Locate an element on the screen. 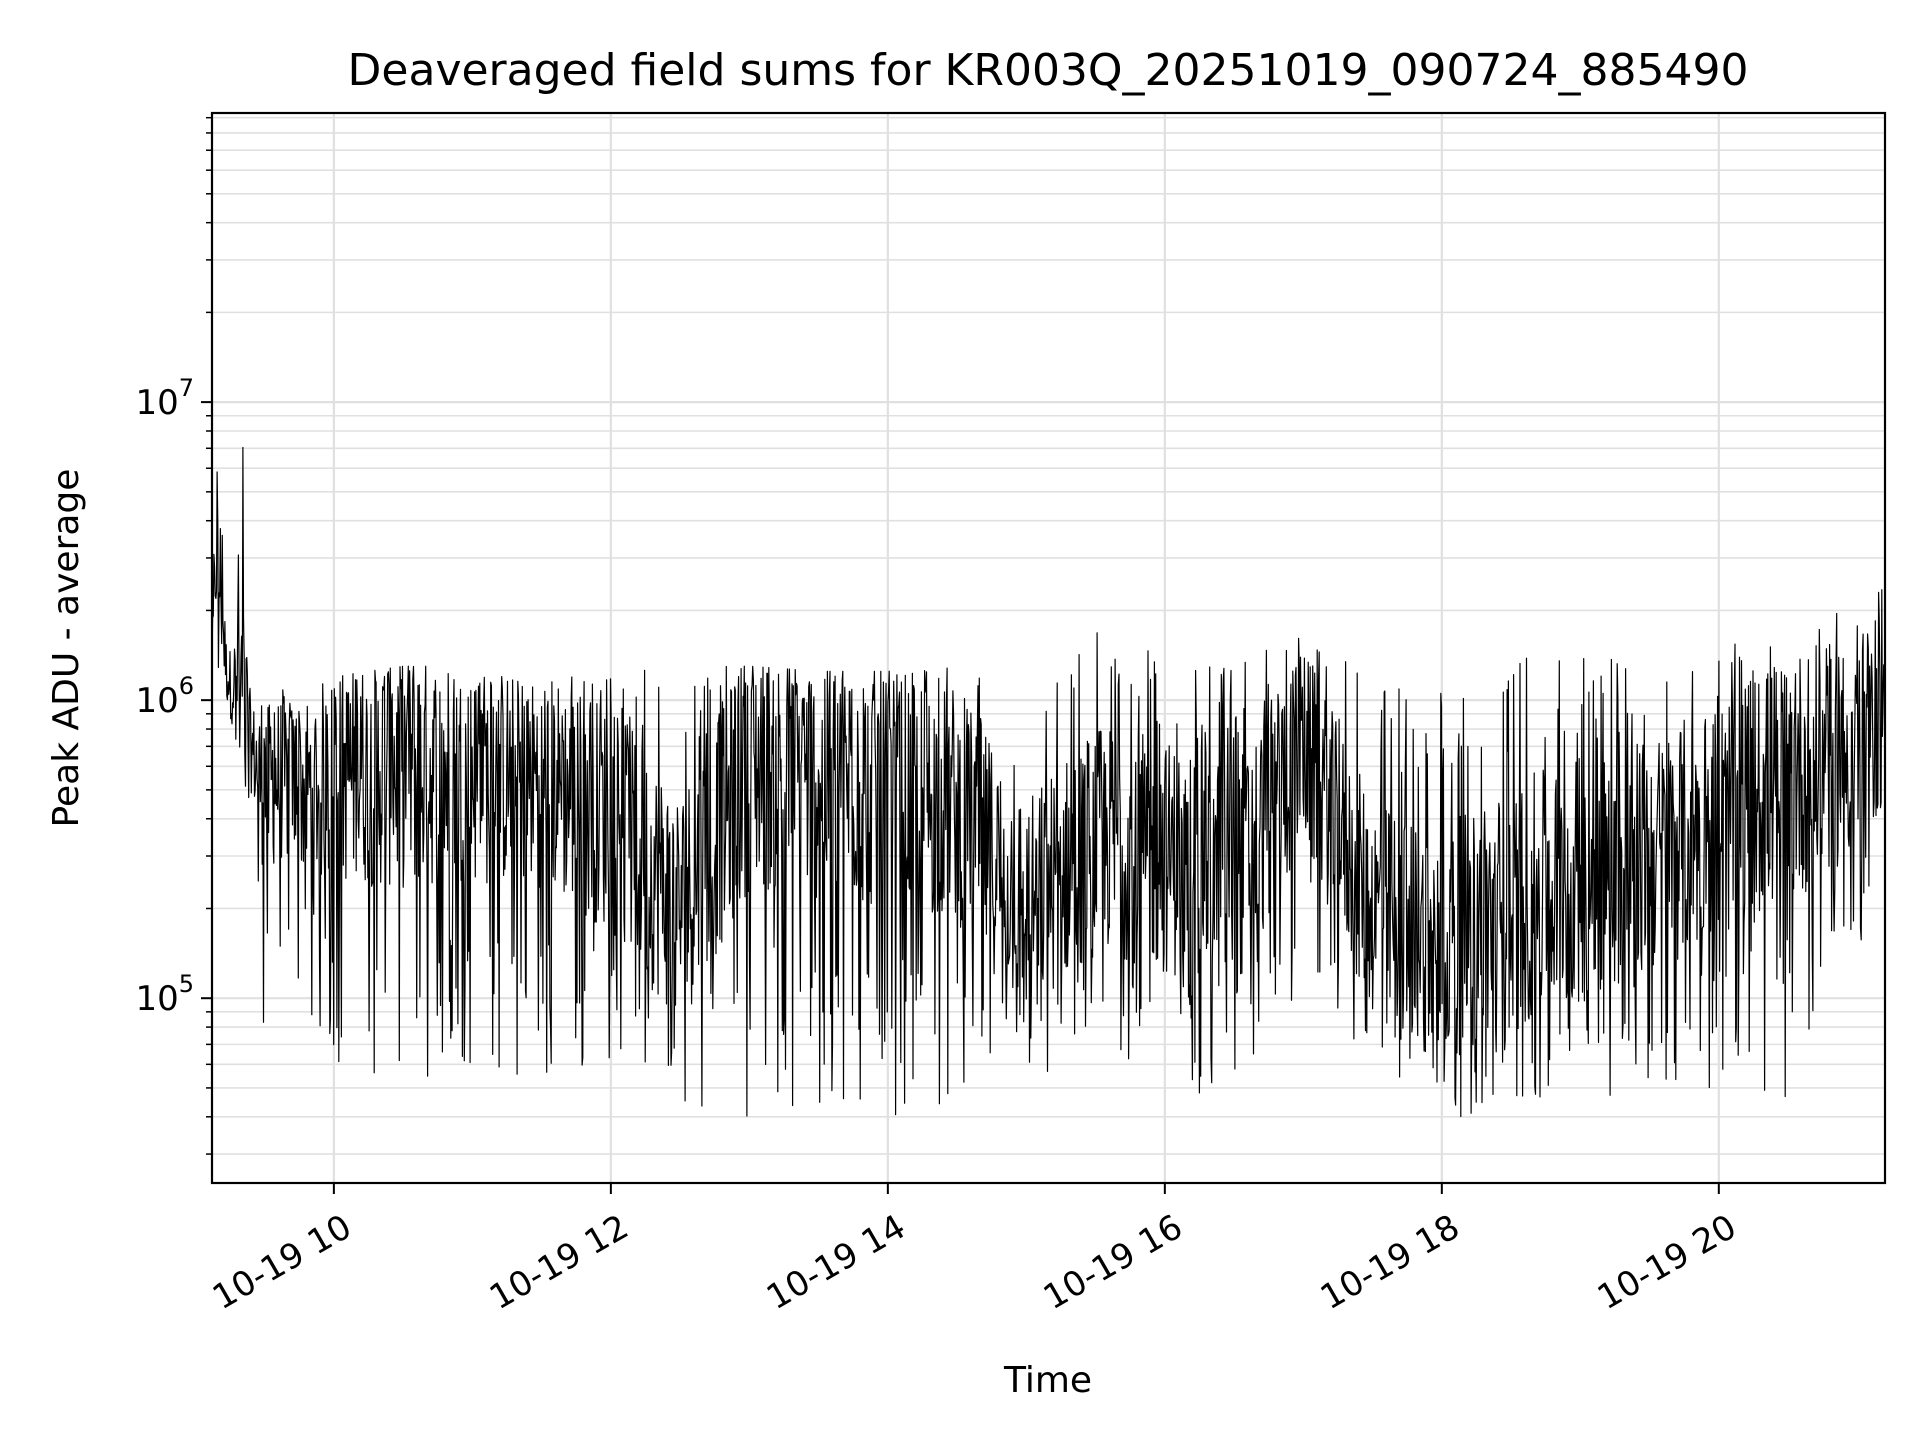 The height and width of the screenshot is (1440, 1920). y-tick-label: 10⁷ is located at coordinates (164, 398).